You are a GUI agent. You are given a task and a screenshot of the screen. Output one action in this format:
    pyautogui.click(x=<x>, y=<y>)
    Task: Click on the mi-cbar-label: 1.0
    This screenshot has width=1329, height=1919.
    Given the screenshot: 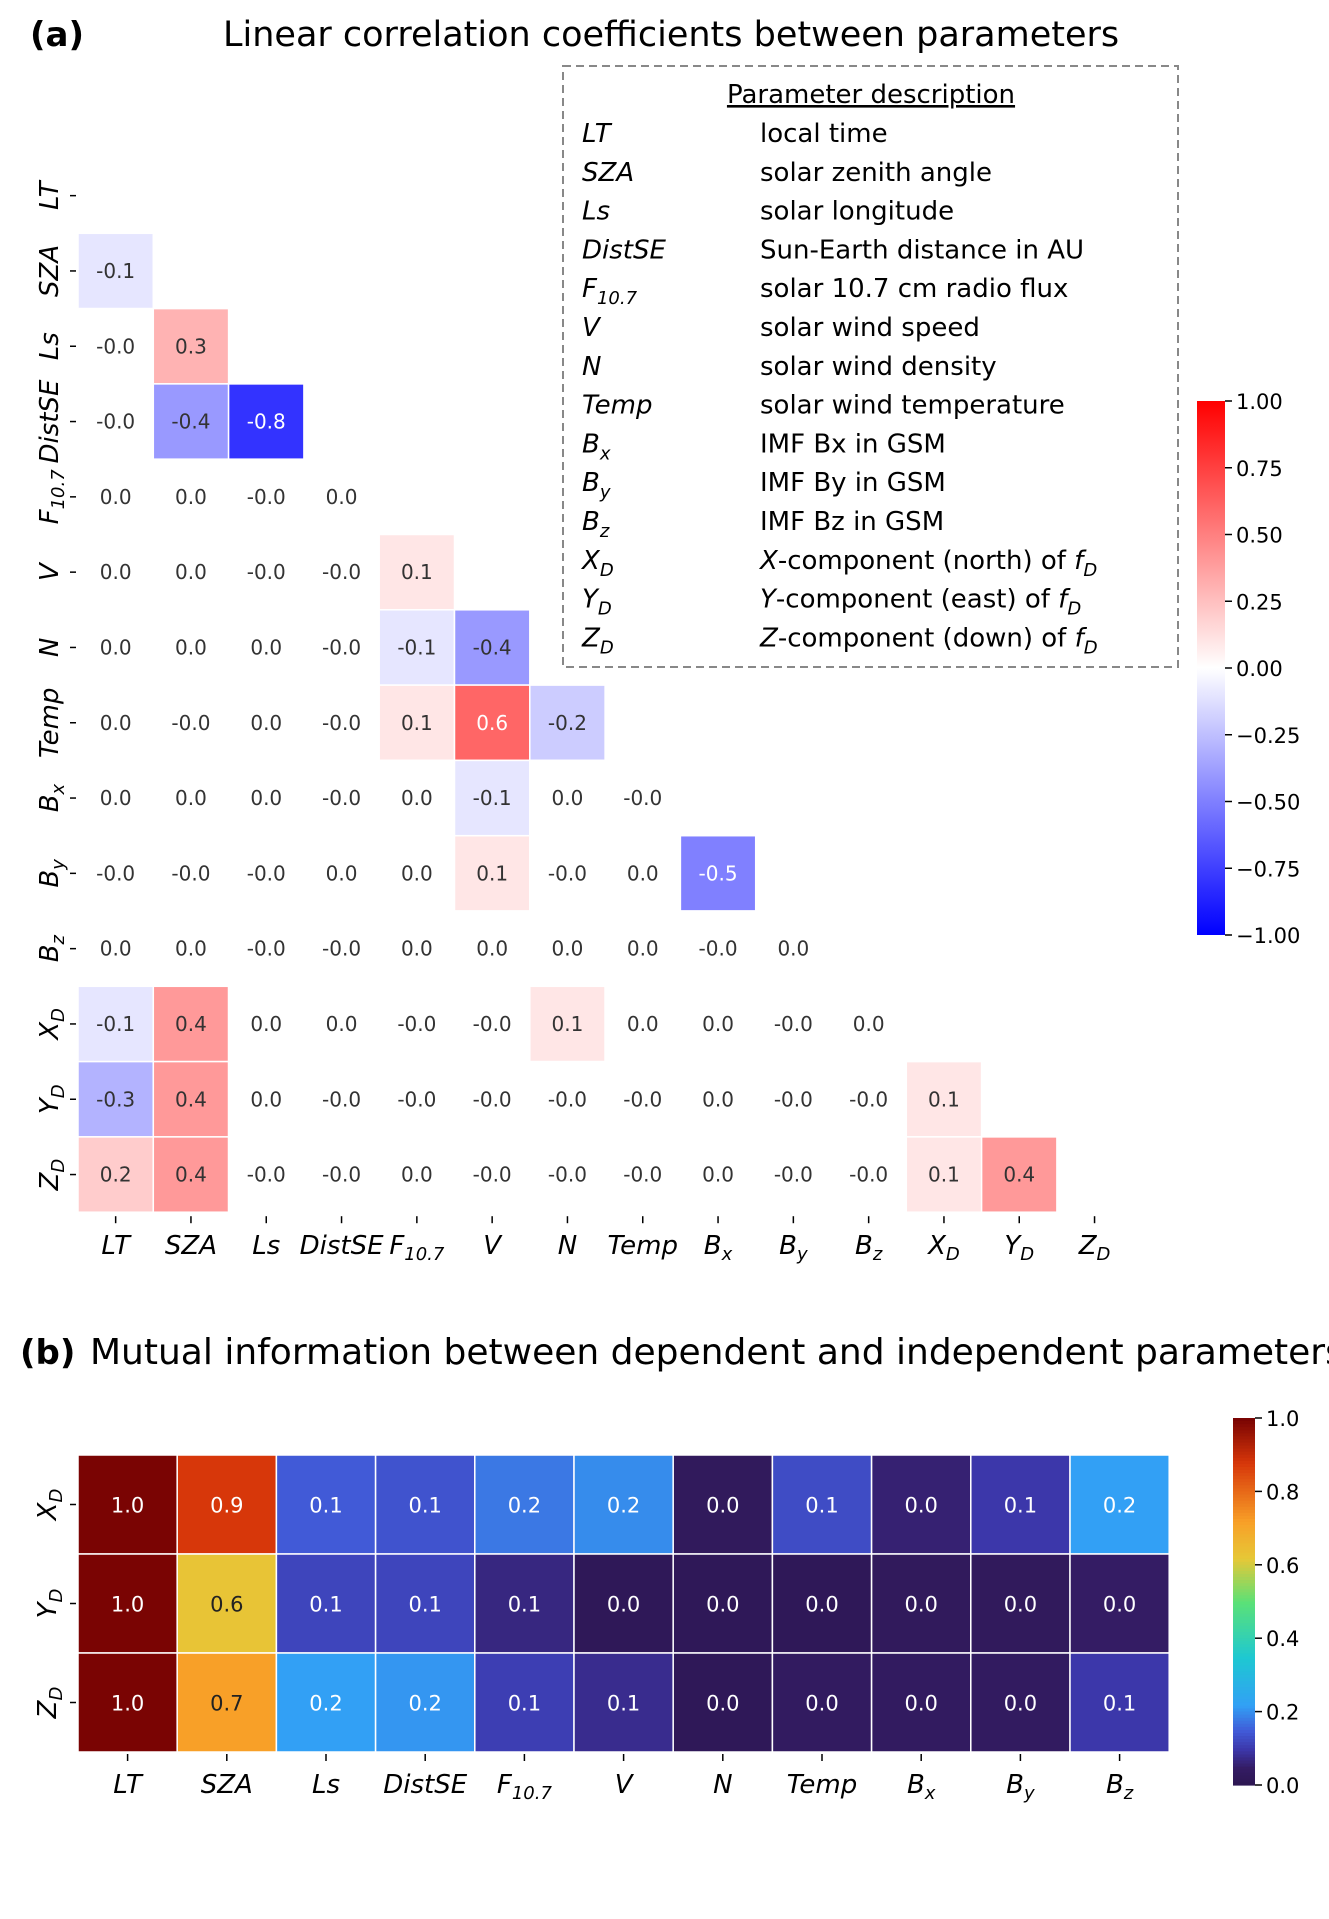 What is the action you would take?
    pyautogui.click(x=1282, y=1419)
    